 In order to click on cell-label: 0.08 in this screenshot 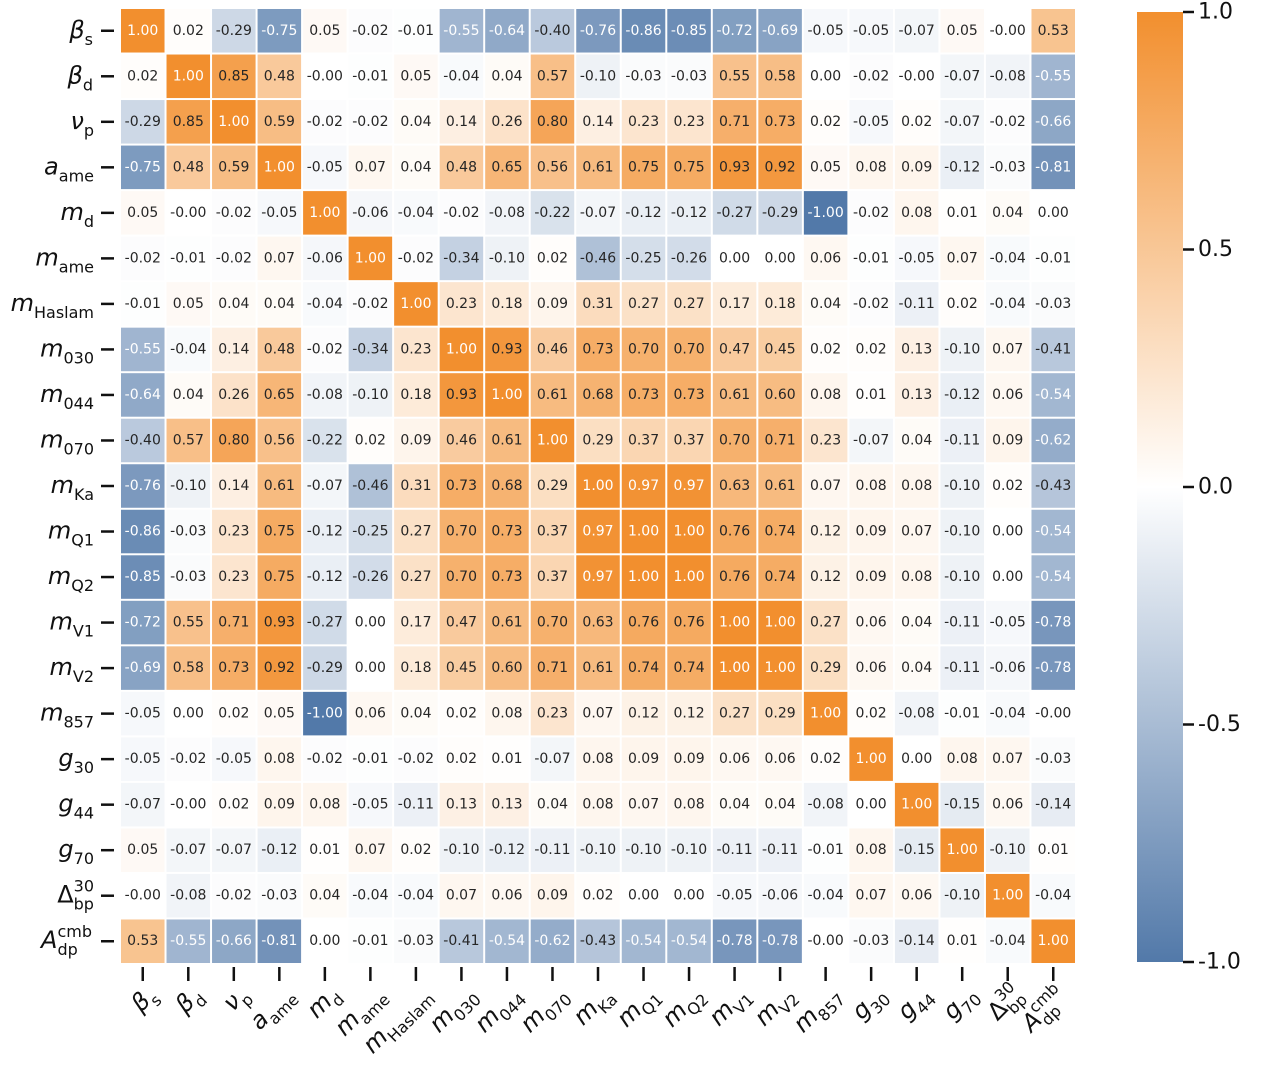, I will do `click(916, 577)`.